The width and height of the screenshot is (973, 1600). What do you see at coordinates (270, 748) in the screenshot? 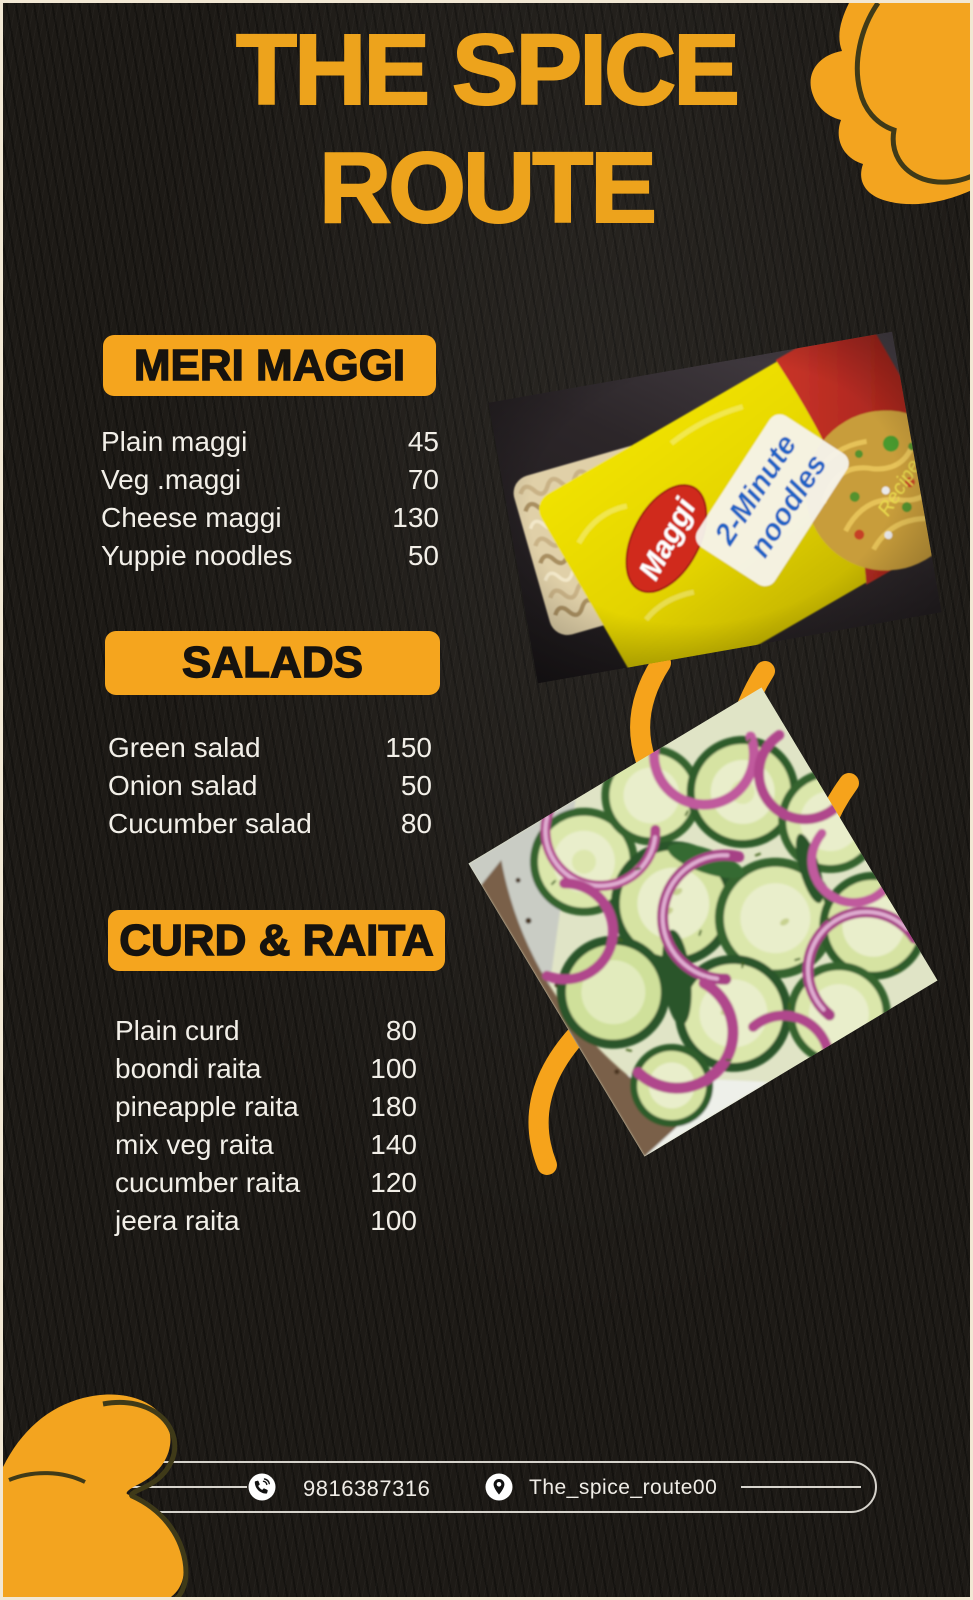
I see `menu-item: Green salad 150` at bounding box center [270, 748].